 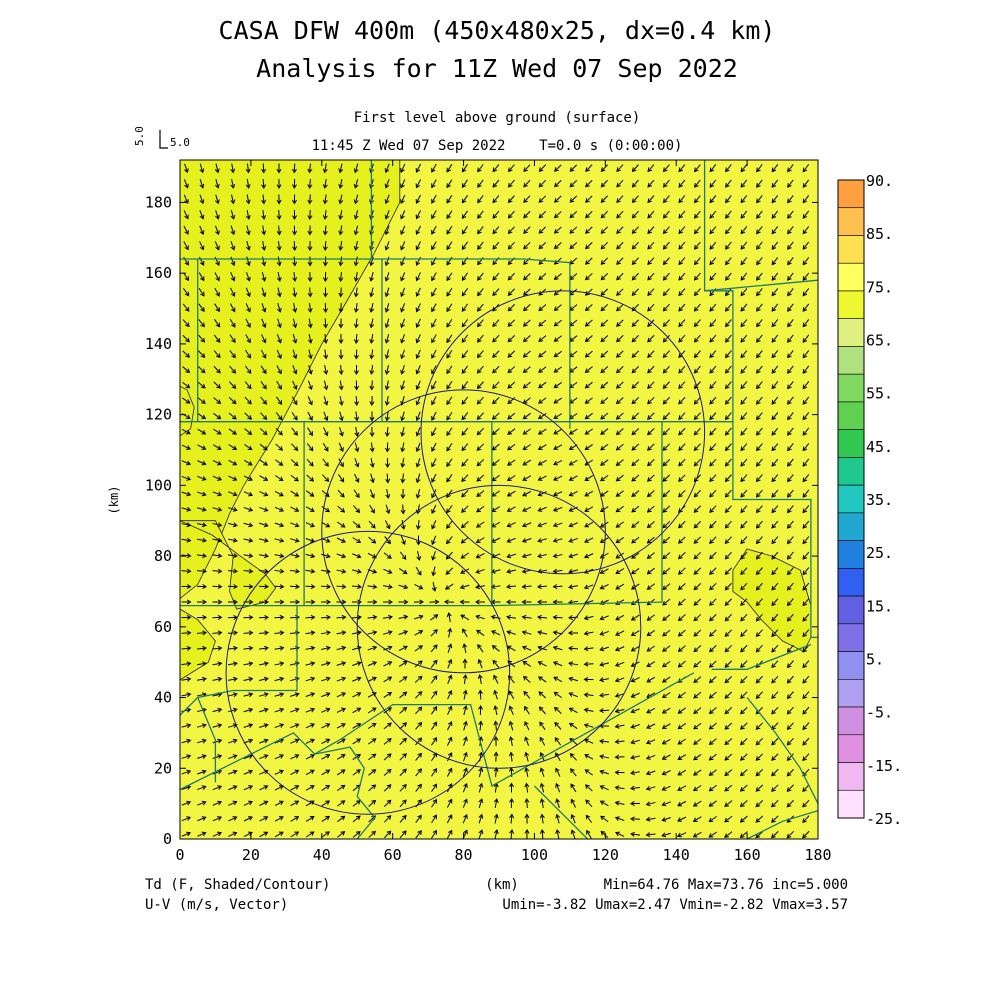 I want to click on county-boundary, so click(x=207, y=740).